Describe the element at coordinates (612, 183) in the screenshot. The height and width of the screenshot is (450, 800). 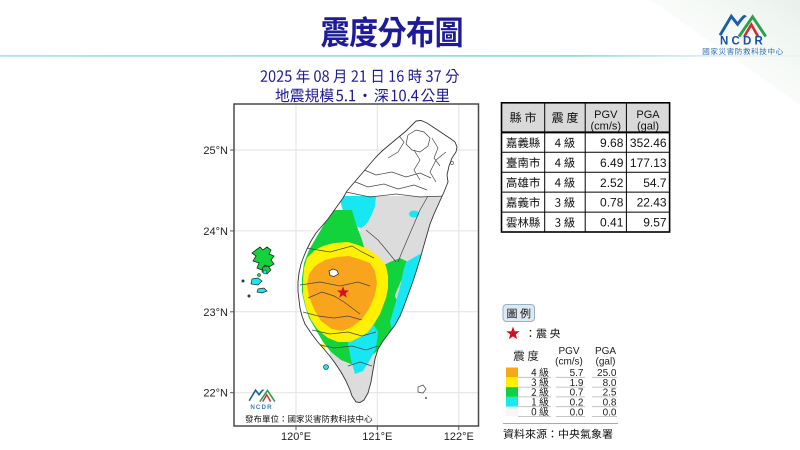
I see `svg-text: 2.52` at that location.